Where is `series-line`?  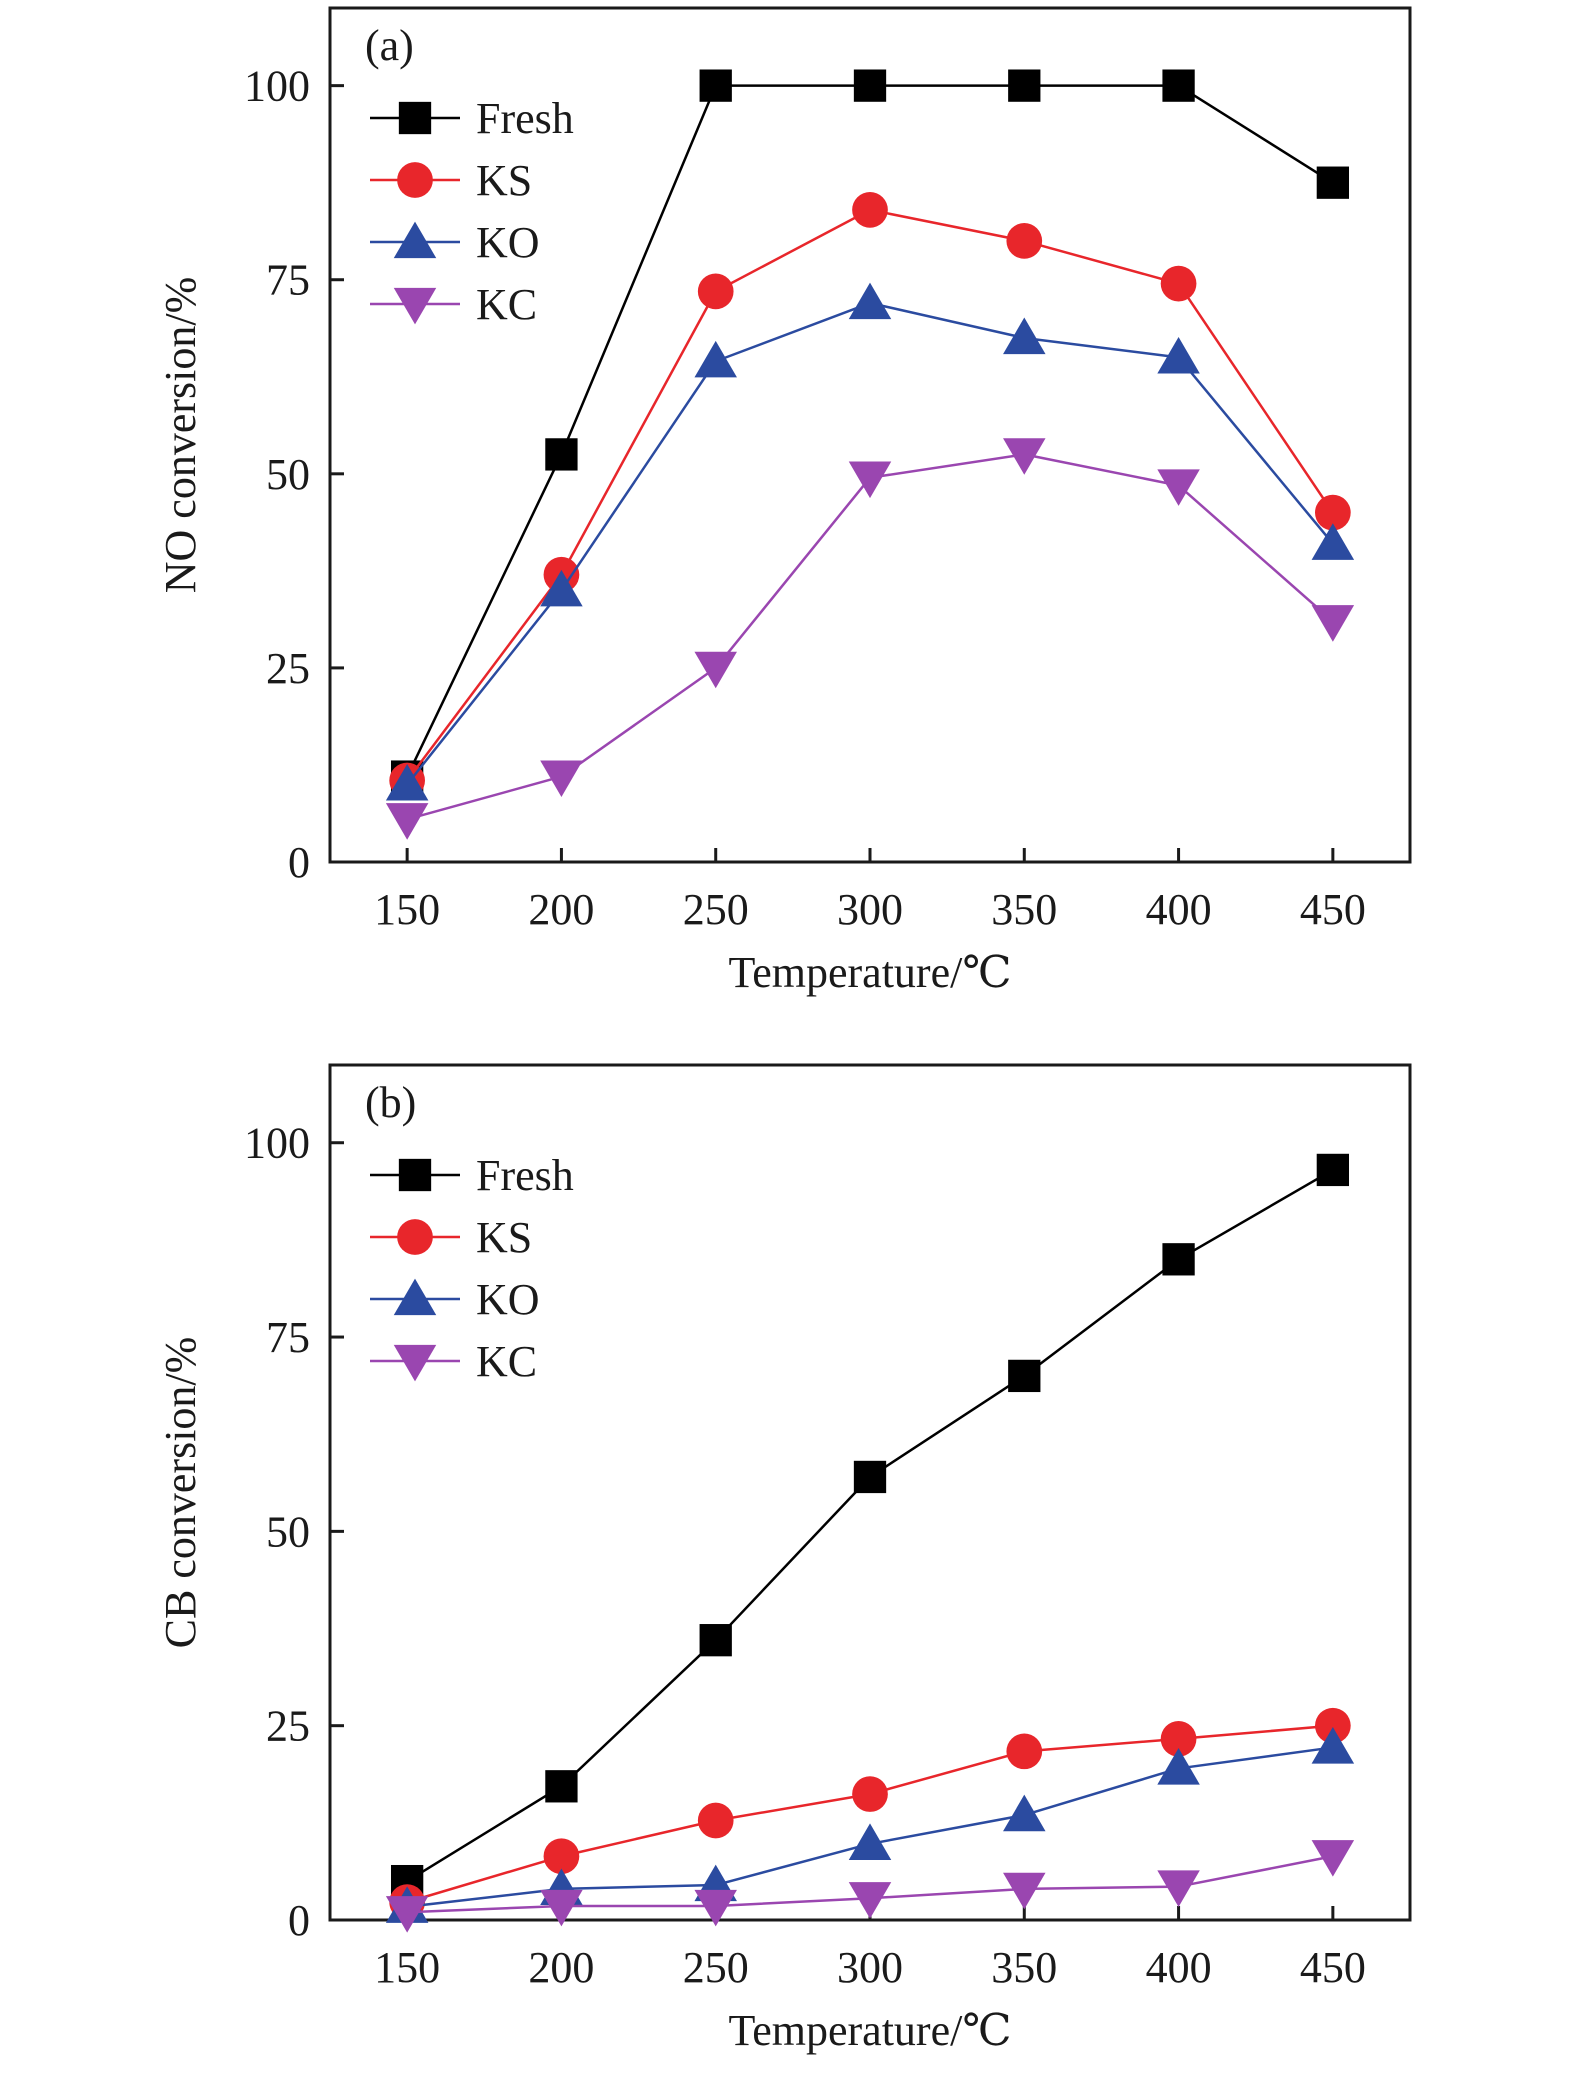 series-line is located at coordinates (870, 543).